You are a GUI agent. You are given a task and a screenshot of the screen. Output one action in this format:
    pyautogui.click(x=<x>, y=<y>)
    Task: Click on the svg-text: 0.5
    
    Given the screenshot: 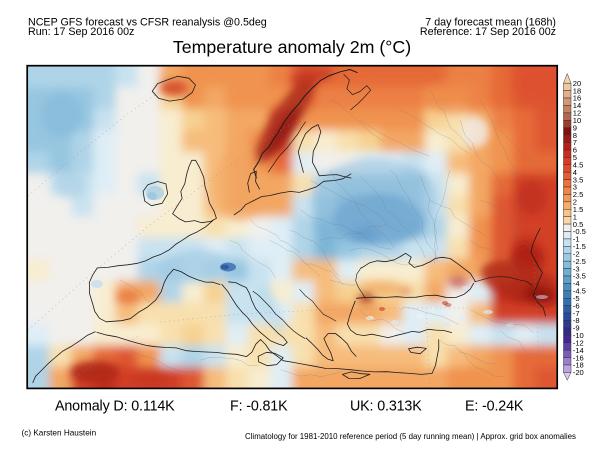 What is the action you would take?
    pyautogui.click(x=578, y=224)
    